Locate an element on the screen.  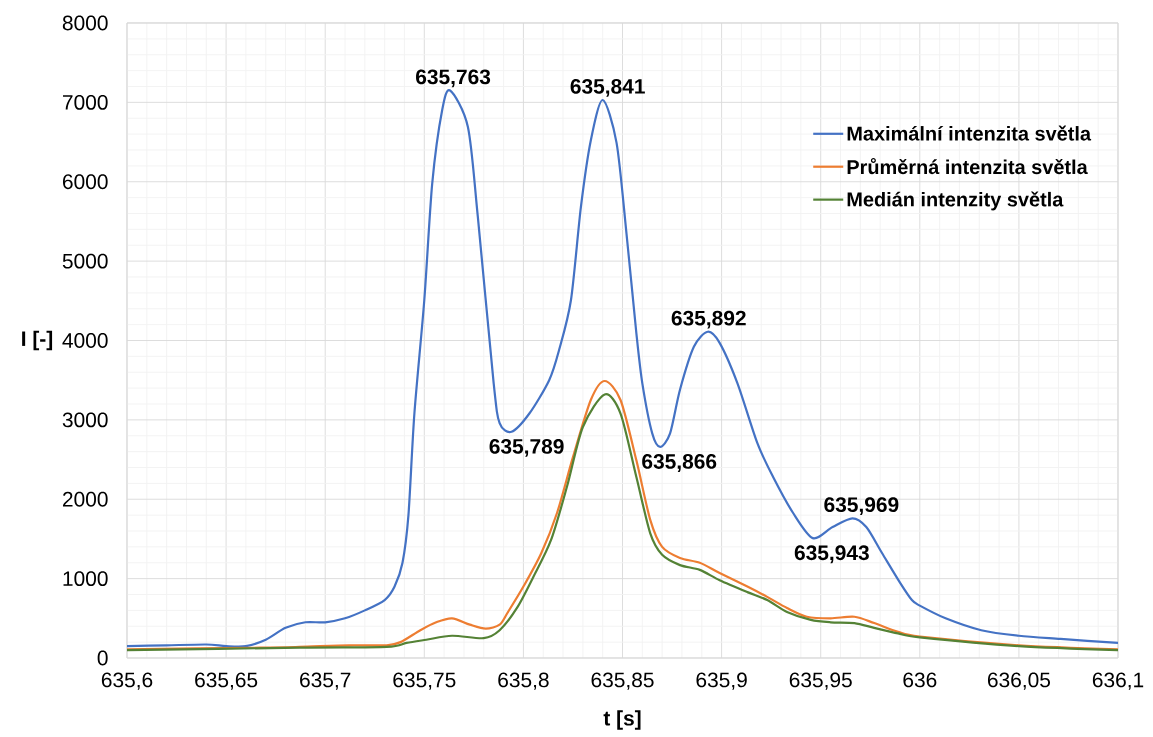
y-tick-label: 3000 is located at coordinates (85, 420).